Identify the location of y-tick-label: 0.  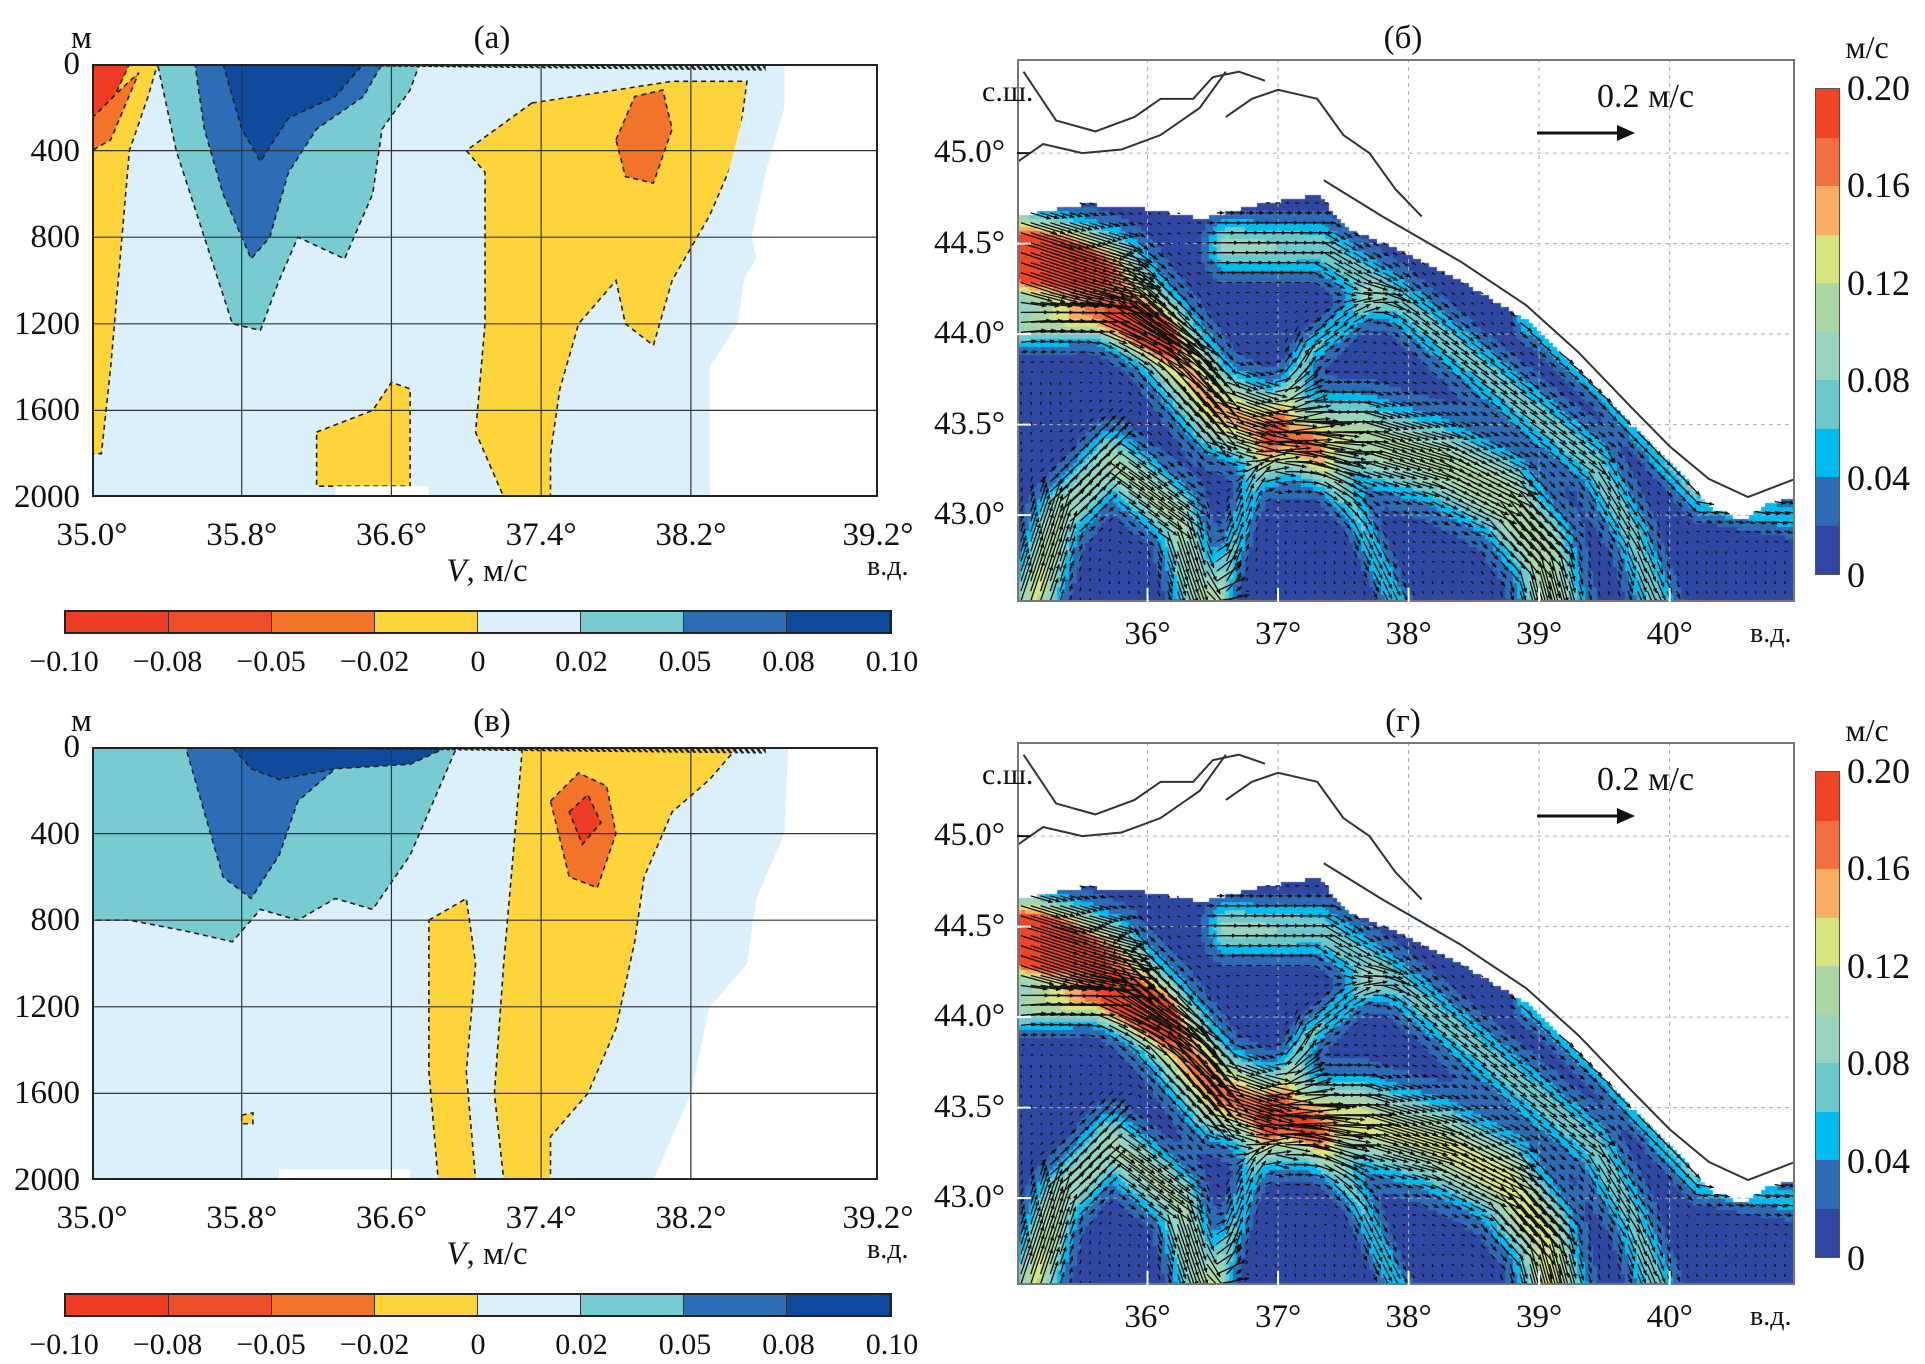
(72, 64).